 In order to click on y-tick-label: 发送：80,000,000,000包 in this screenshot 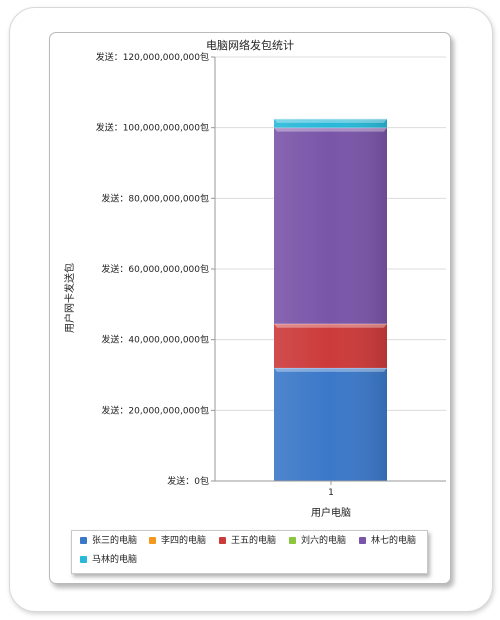, I will do `click(155, 198)`.